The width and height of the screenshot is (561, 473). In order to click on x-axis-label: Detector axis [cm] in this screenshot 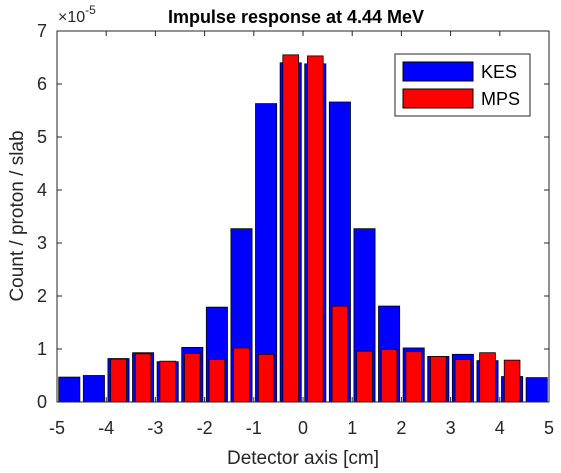, I will do `click(303, 458)`.